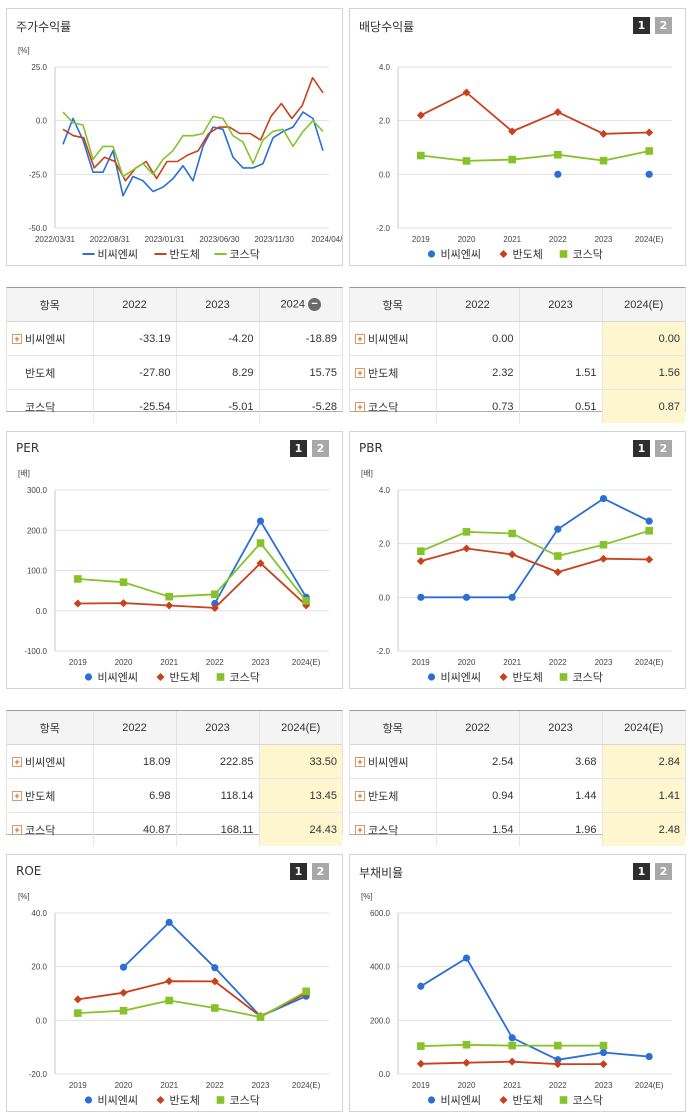 The width and height of the screenshot is (691, 1115). What do you see at coordinates (380, 1020) in the screenshot?
I see `y-tick-label: 200.0` at bounding box center [380, 1020].